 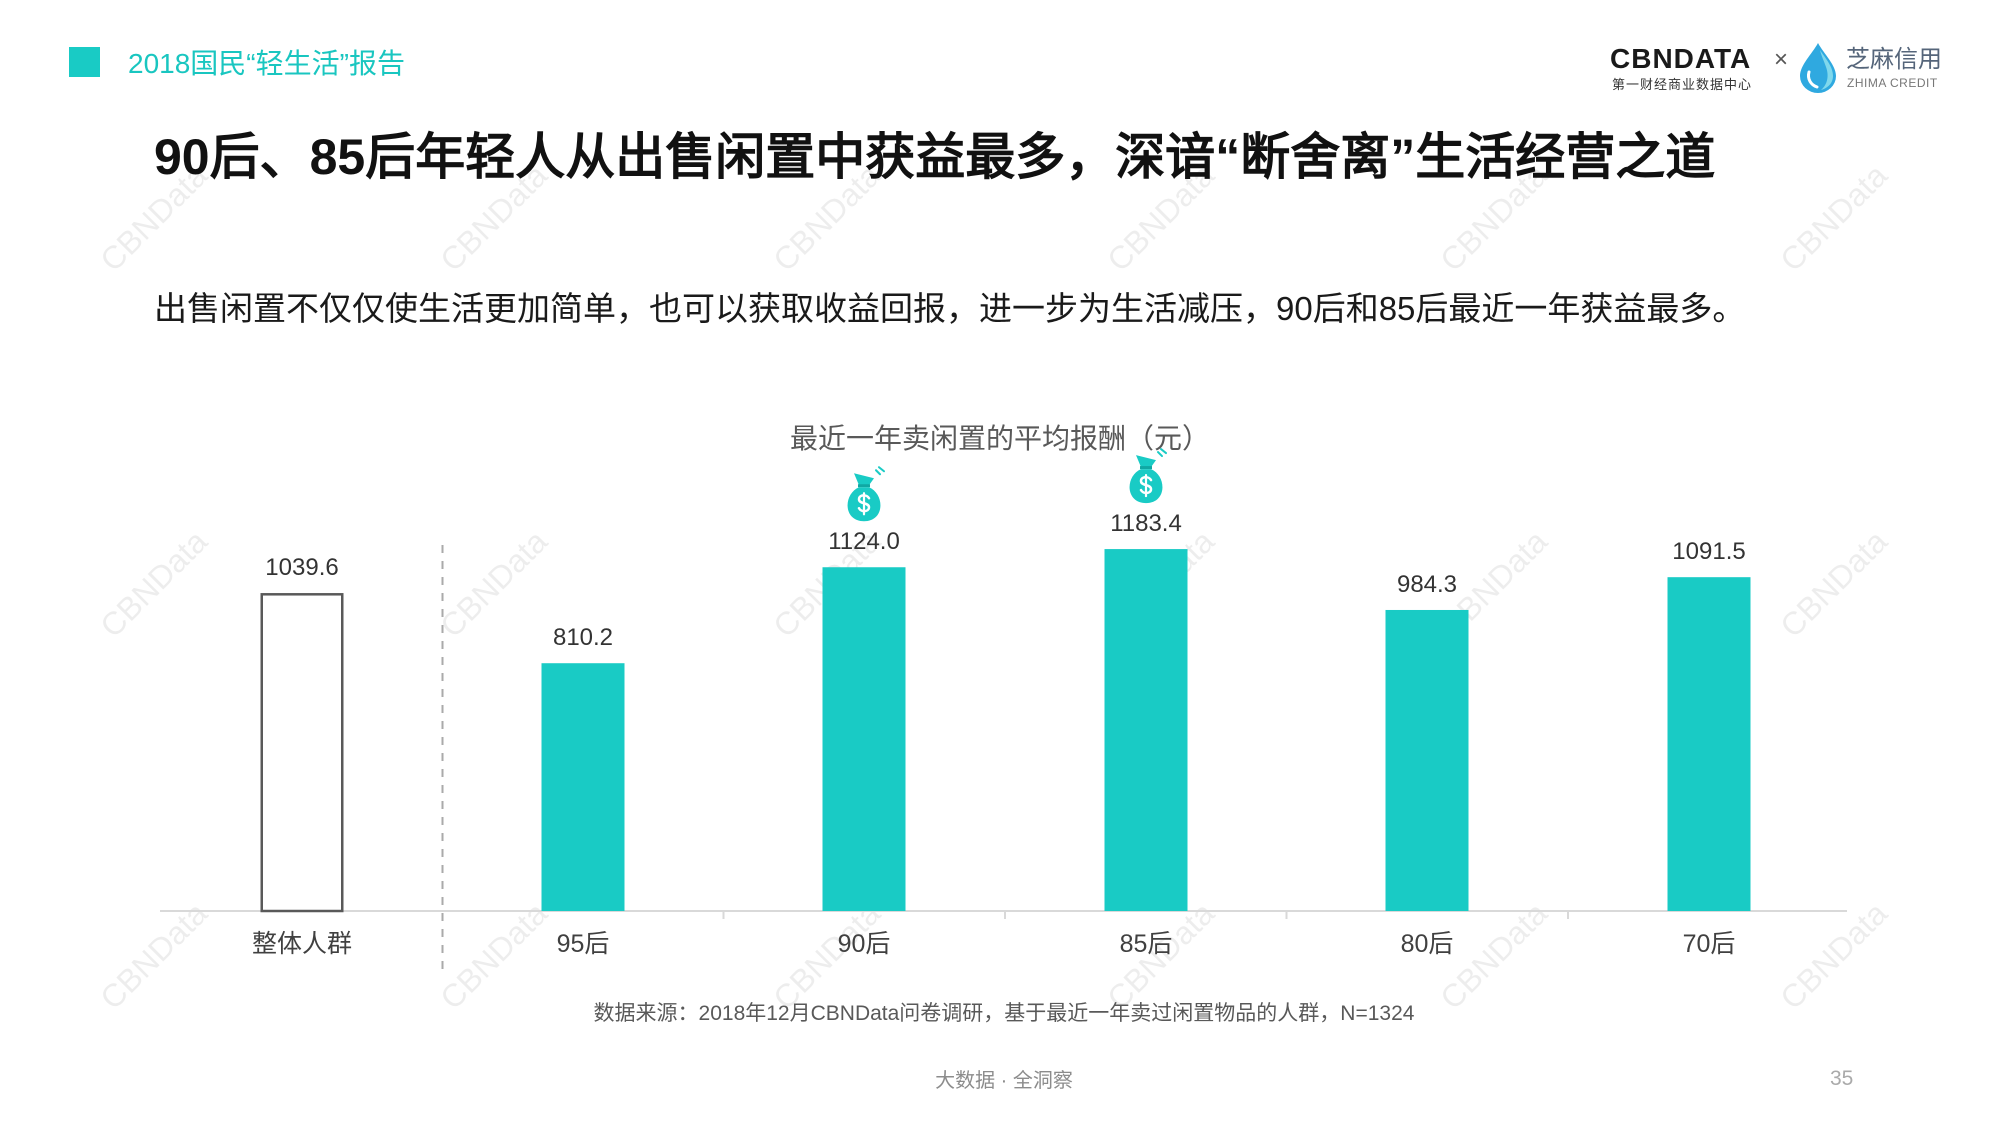 What do you see at coordinates (1427, 944) in the screenshot?
I see `category-label: 80后` at bounding box center [1427, 944].